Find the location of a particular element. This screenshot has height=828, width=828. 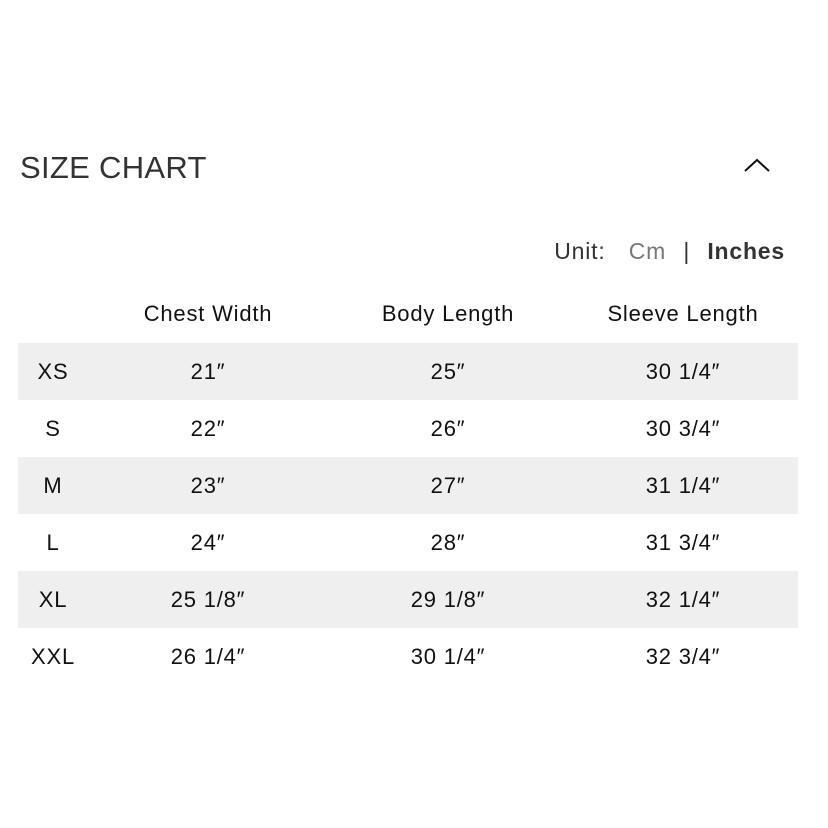

sleeve-cell: 32 3/4″ is located at coordinates (683, 656).